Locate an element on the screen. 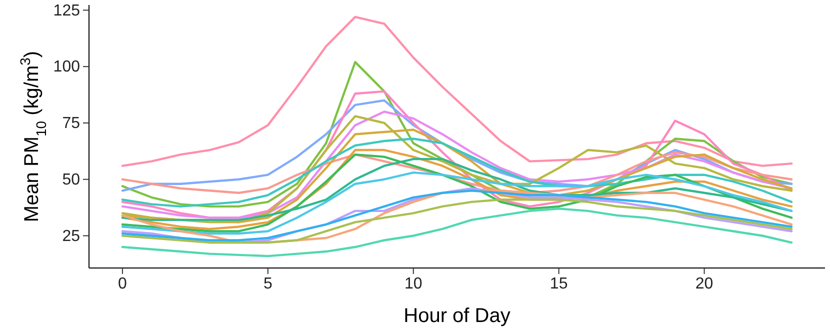 The height and width of the screenshot is (332, 830). y-tick-label: 100 is located at coordinates (66, 67).